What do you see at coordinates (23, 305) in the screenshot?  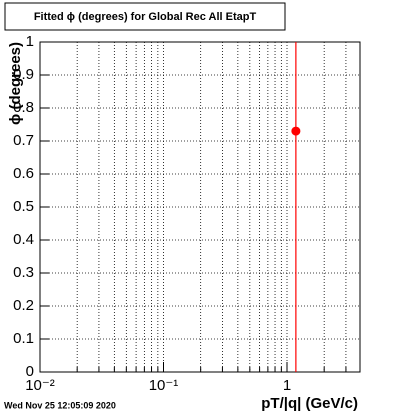 I see `y-tick-label: 0.2` at bounding box center [23, 305].